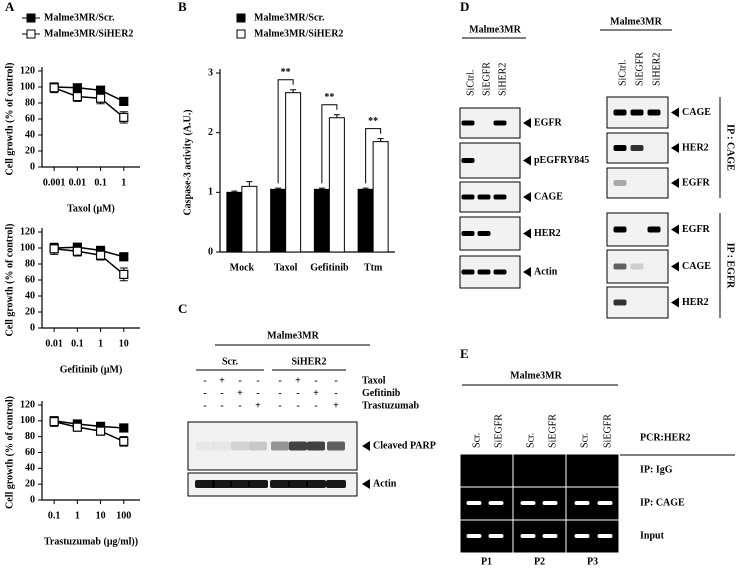  I want to click on treatment-name: Trastuzumab, so click(390, 405).